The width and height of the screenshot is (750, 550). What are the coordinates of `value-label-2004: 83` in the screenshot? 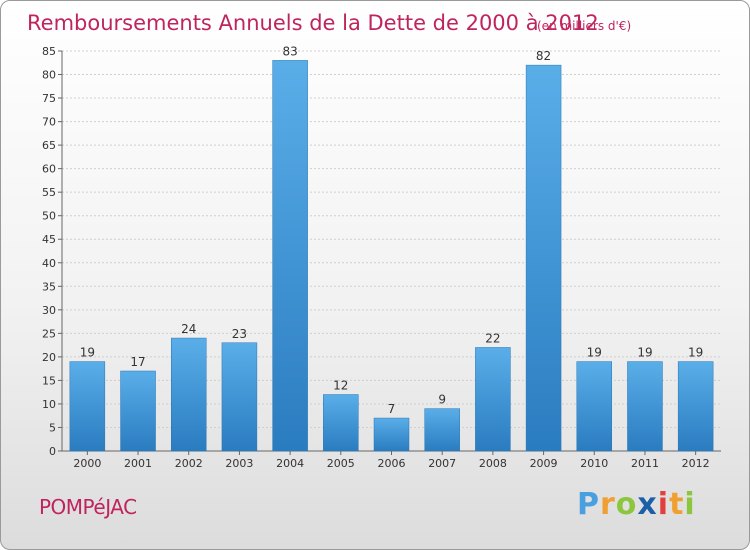 It's located at (289, 51).